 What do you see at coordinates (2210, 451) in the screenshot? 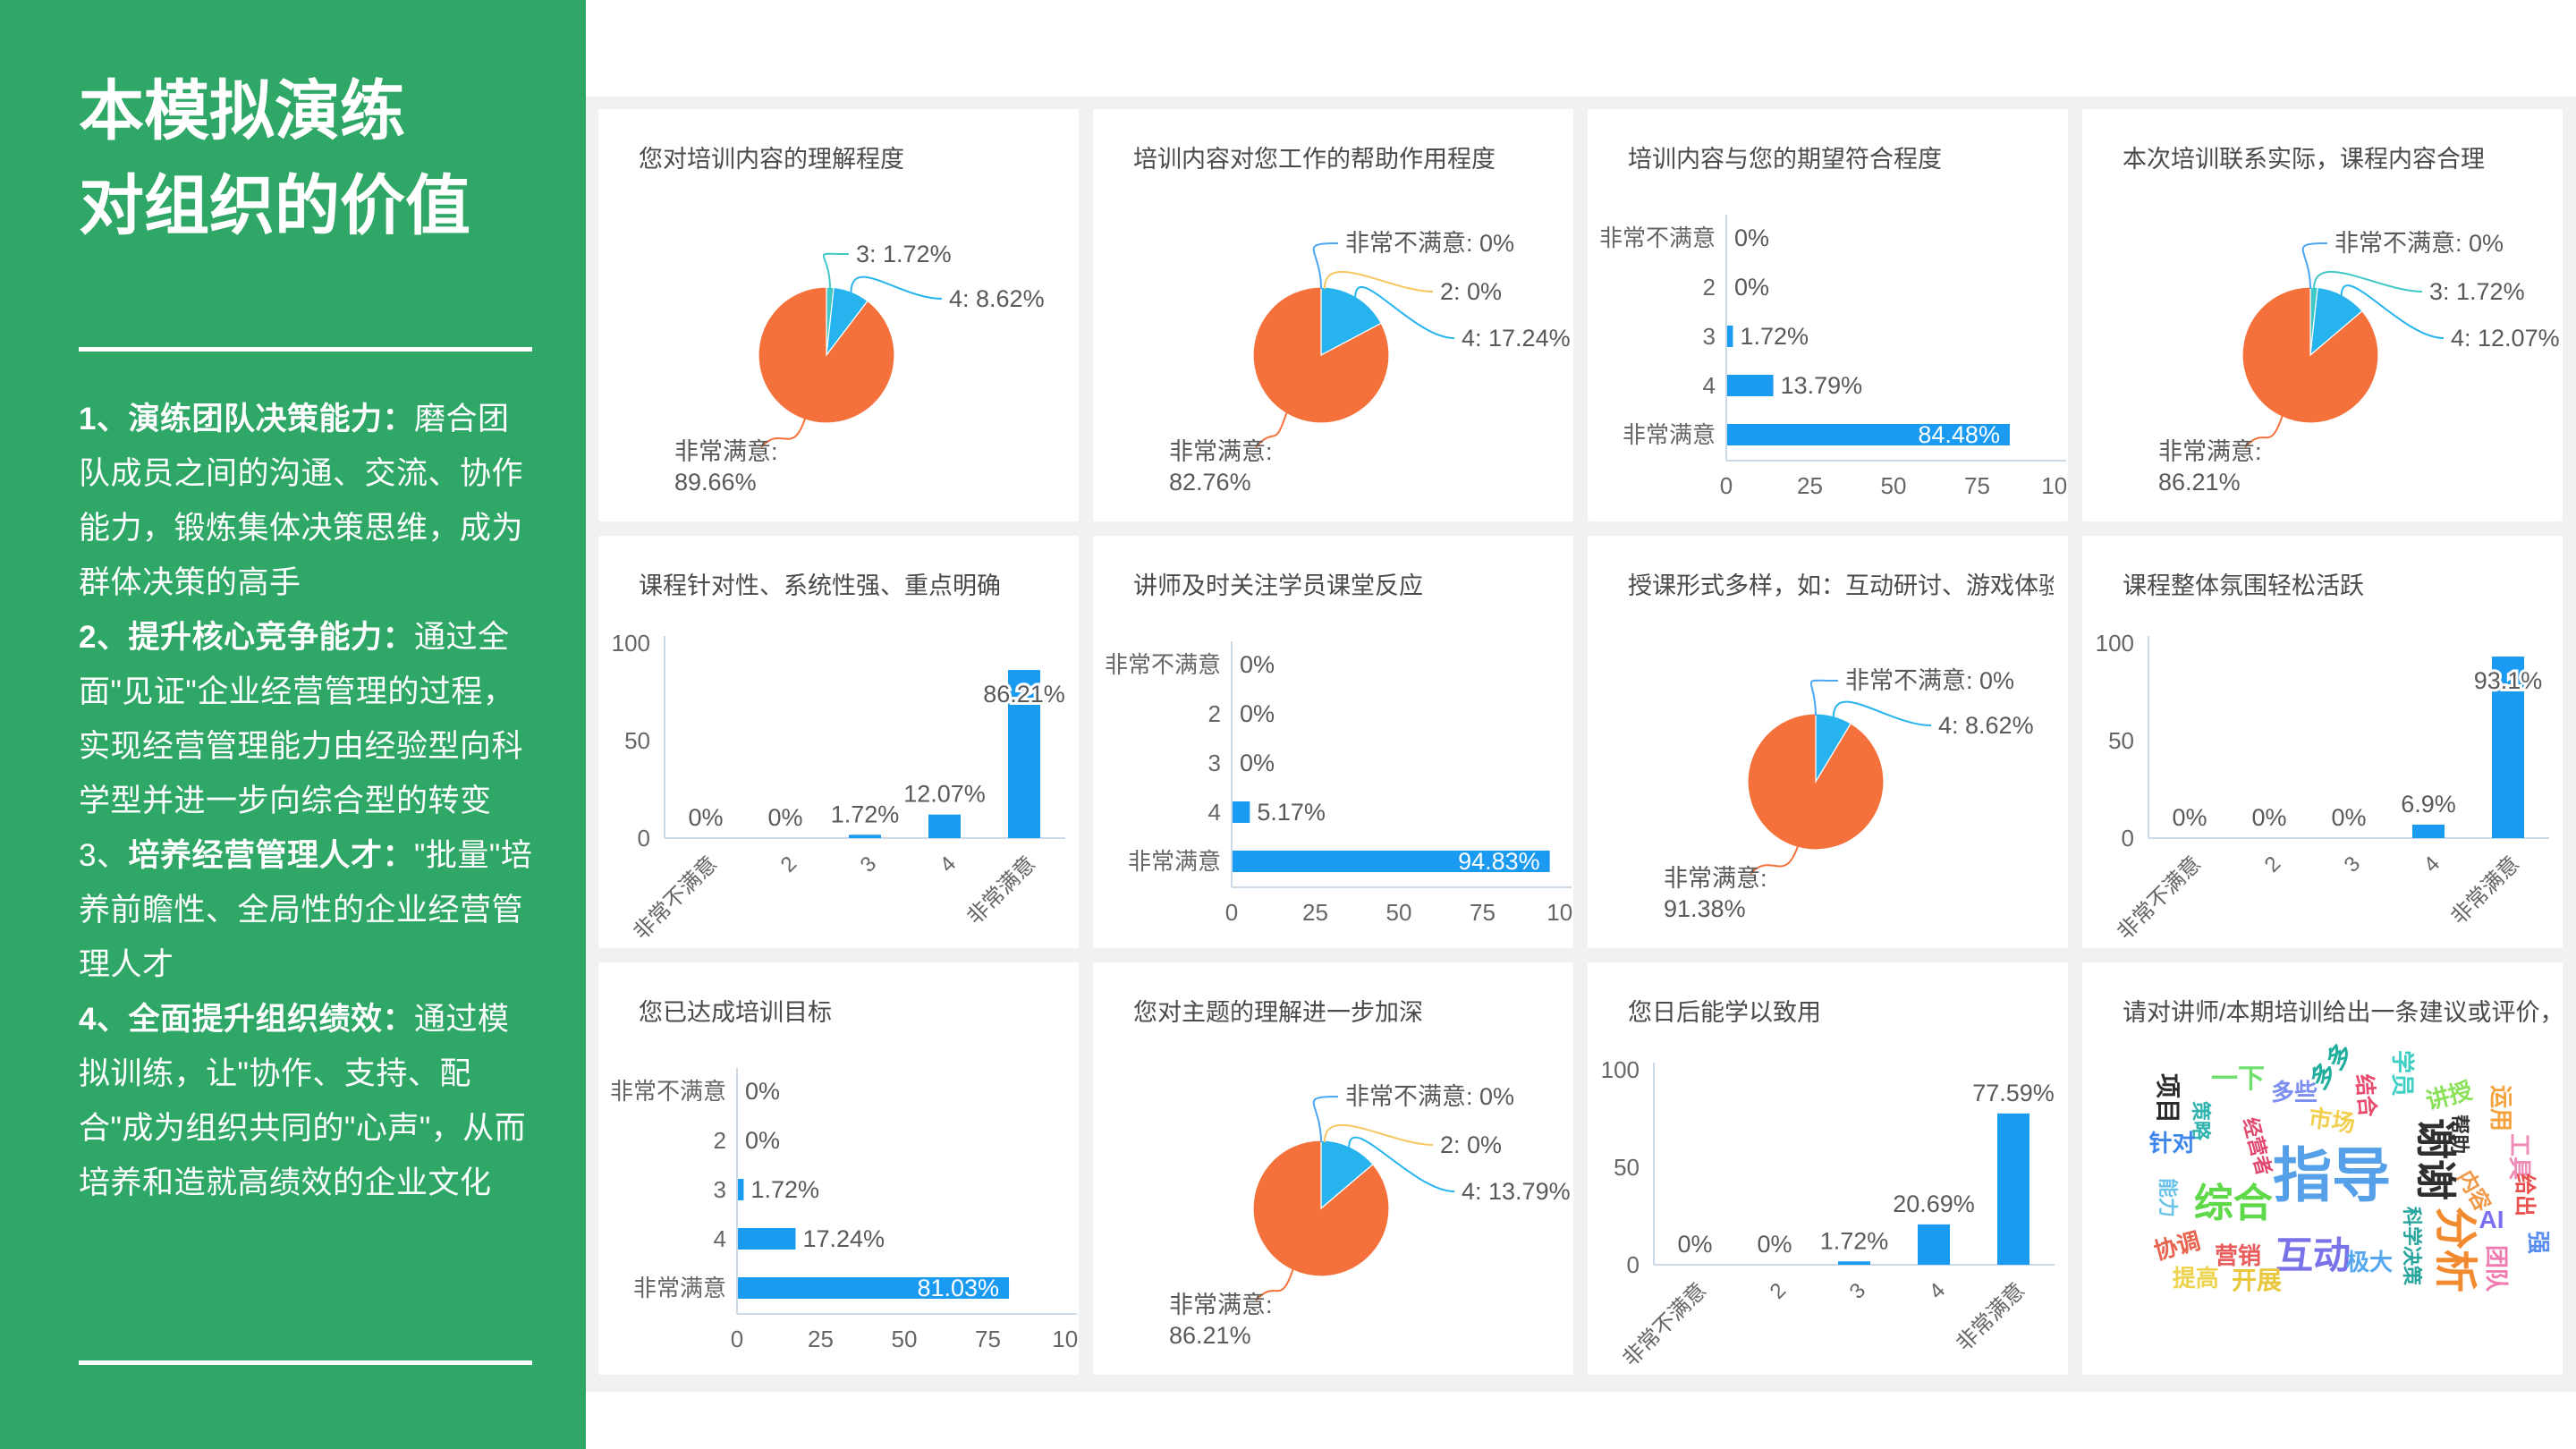
I see `svg-text: 非常满意:` at bounding box center [2210, 451].